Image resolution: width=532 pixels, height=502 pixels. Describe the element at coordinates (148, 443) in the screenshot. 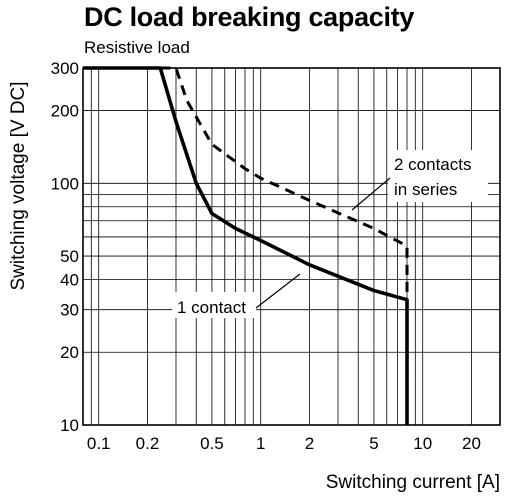

I see `x-tick-label: 0.2` at that location.